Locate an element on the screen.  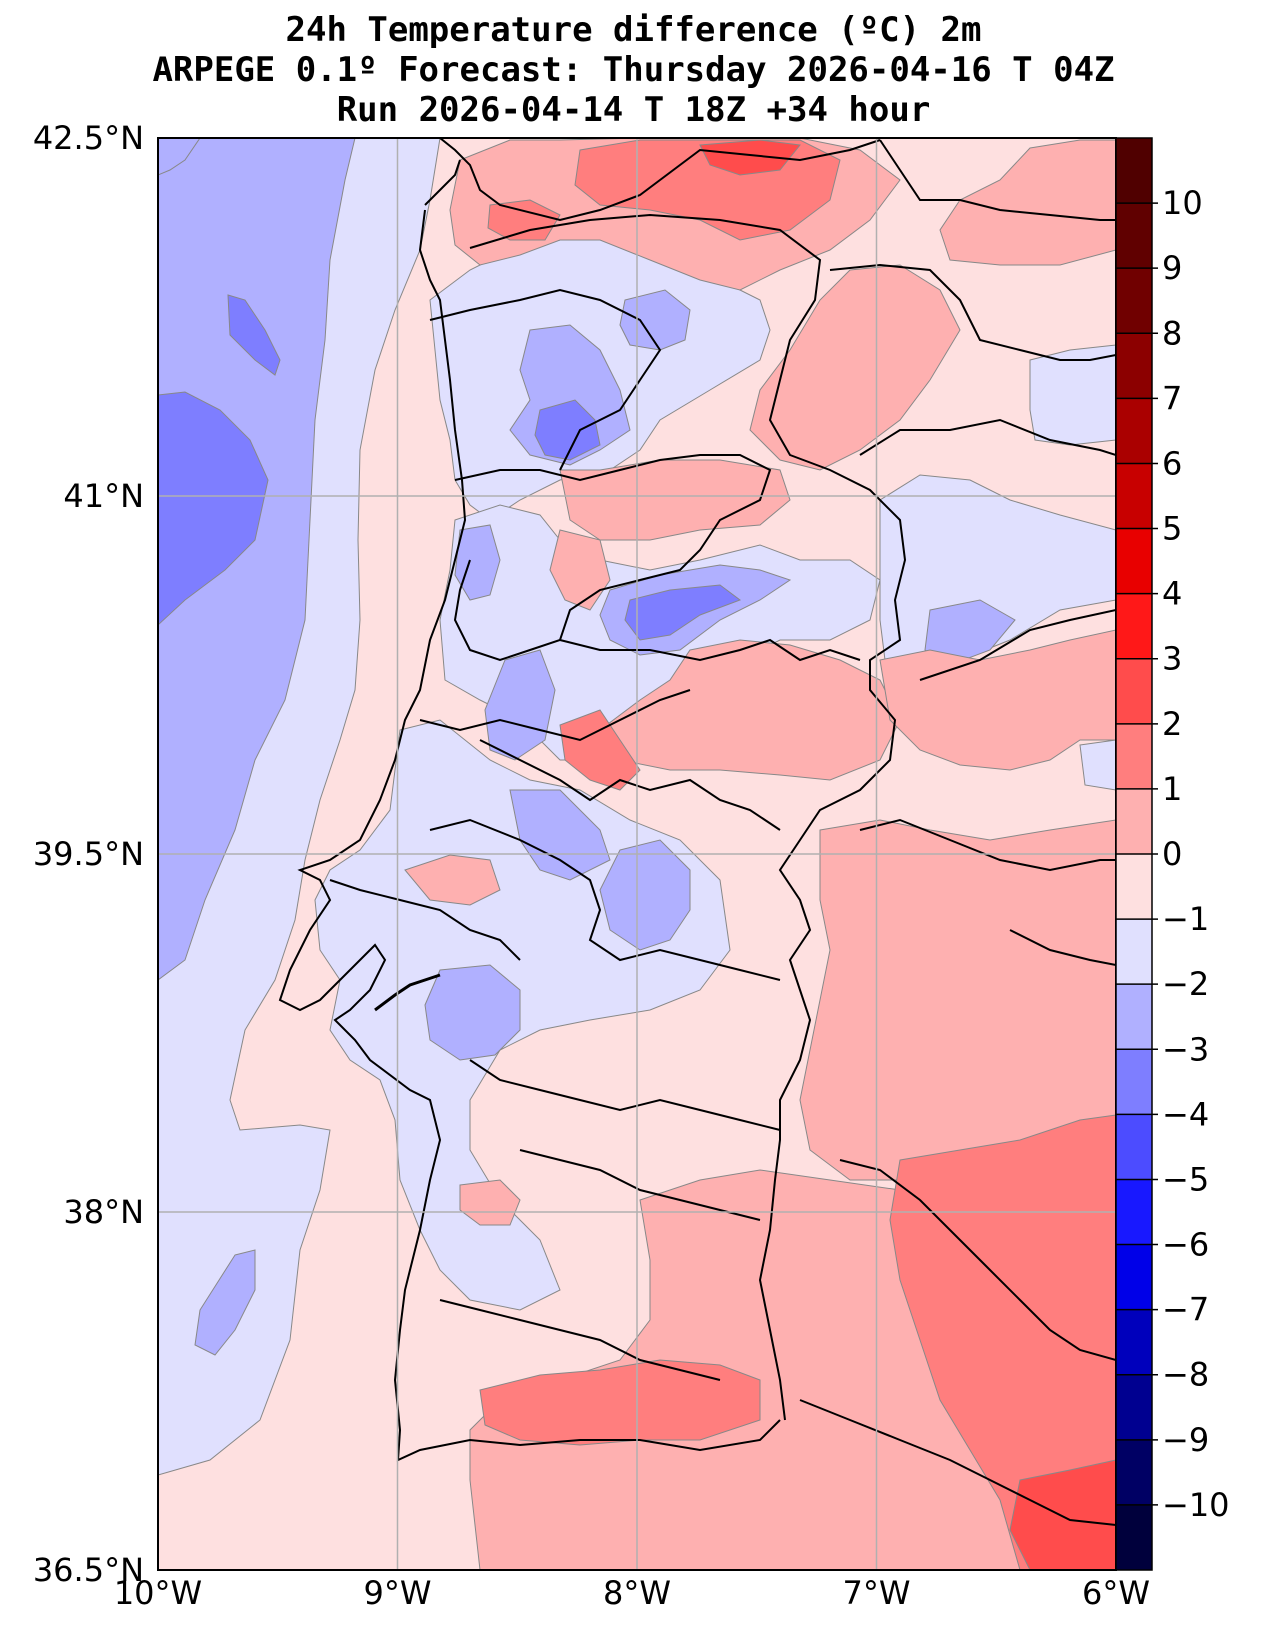
hot-zone-center is located at coordinates (600, 750).